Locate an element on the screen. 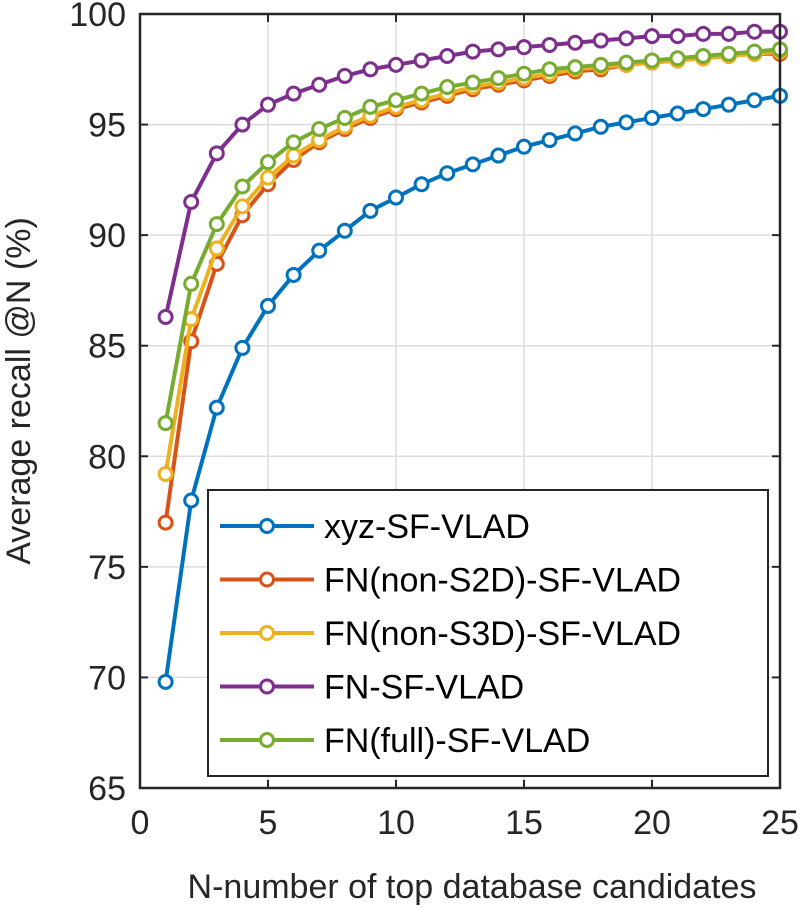 The width and height of the screenshot is (806, 911). x-axis-title: N-number of top database candidates is located at coordinates (472, 887).